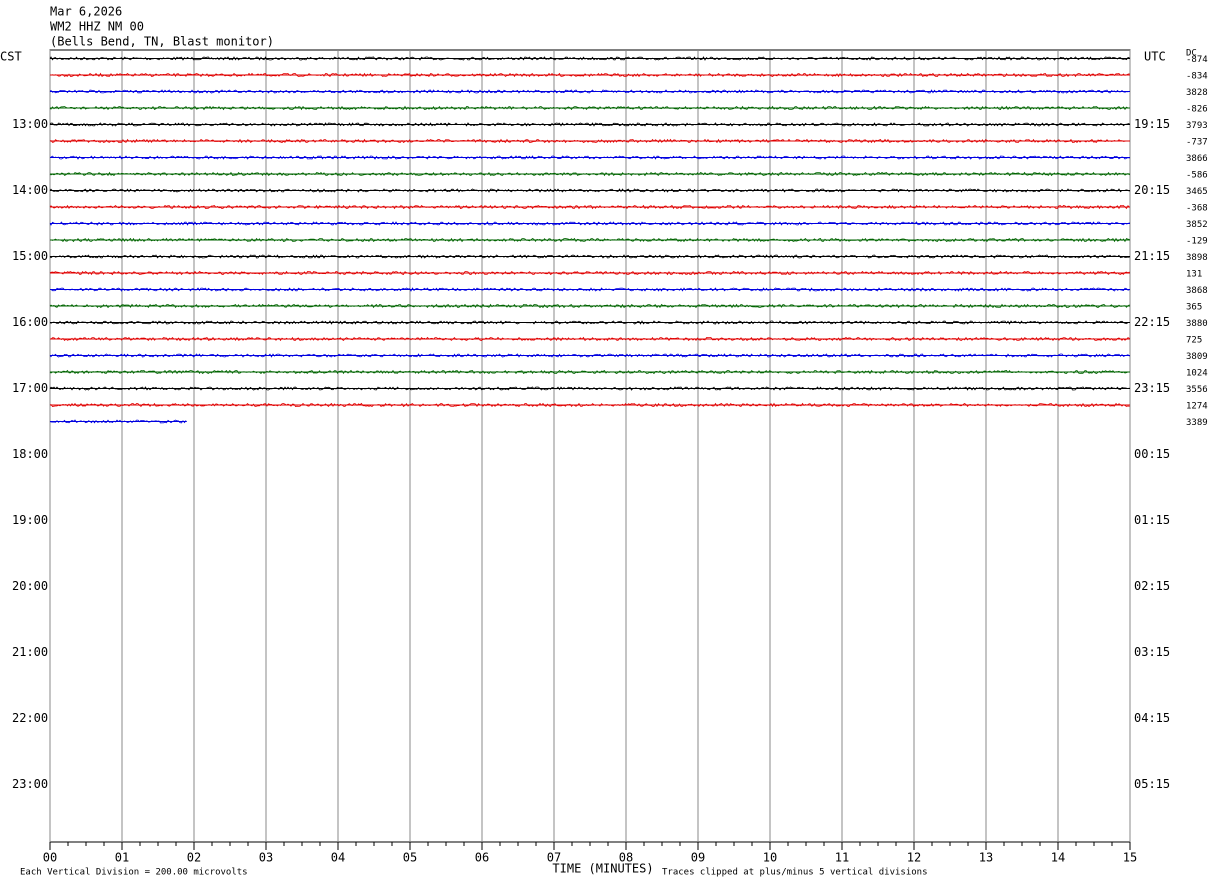  What do you see at coordinates (770, 858) in the screenshot?
I see `x-tick-label: 10` at bounding box center [770, 858].